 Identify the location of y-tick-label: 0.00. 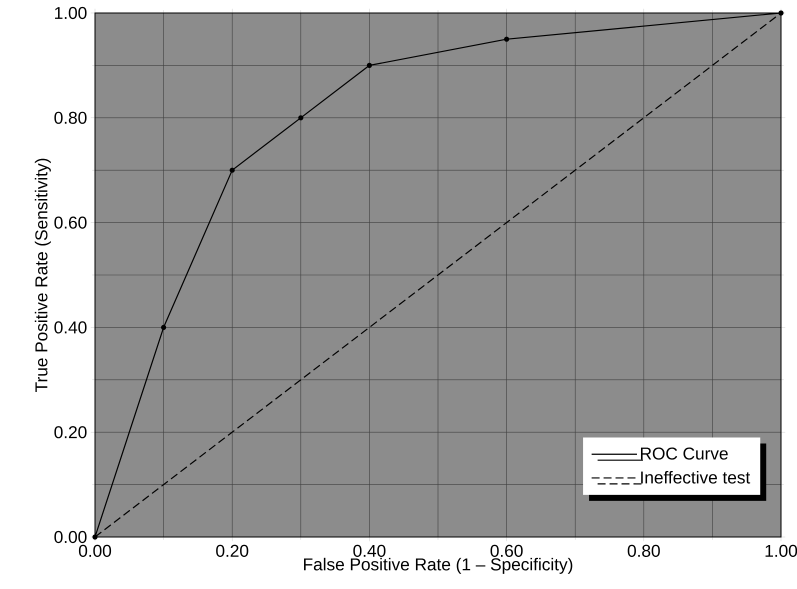
(70, 537).